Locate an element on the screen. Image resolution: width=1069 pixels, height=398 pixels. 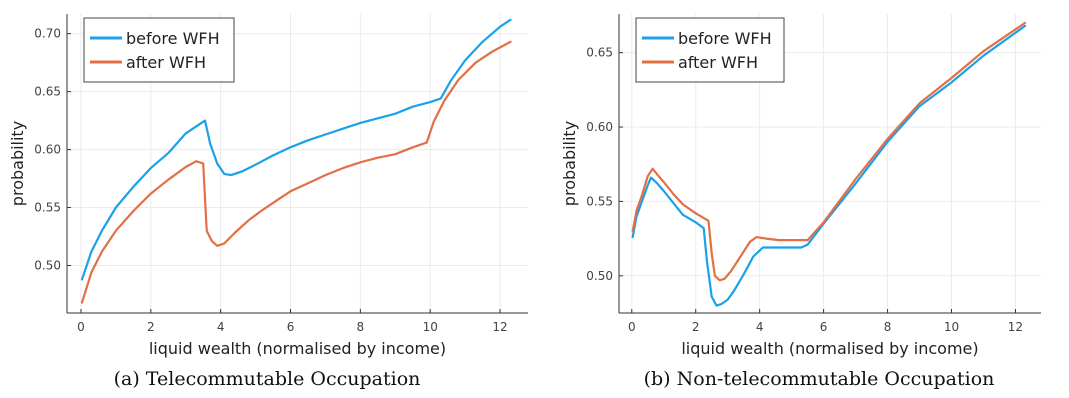
y-tick-label: 0.70 is located at coordinates (47, 34).